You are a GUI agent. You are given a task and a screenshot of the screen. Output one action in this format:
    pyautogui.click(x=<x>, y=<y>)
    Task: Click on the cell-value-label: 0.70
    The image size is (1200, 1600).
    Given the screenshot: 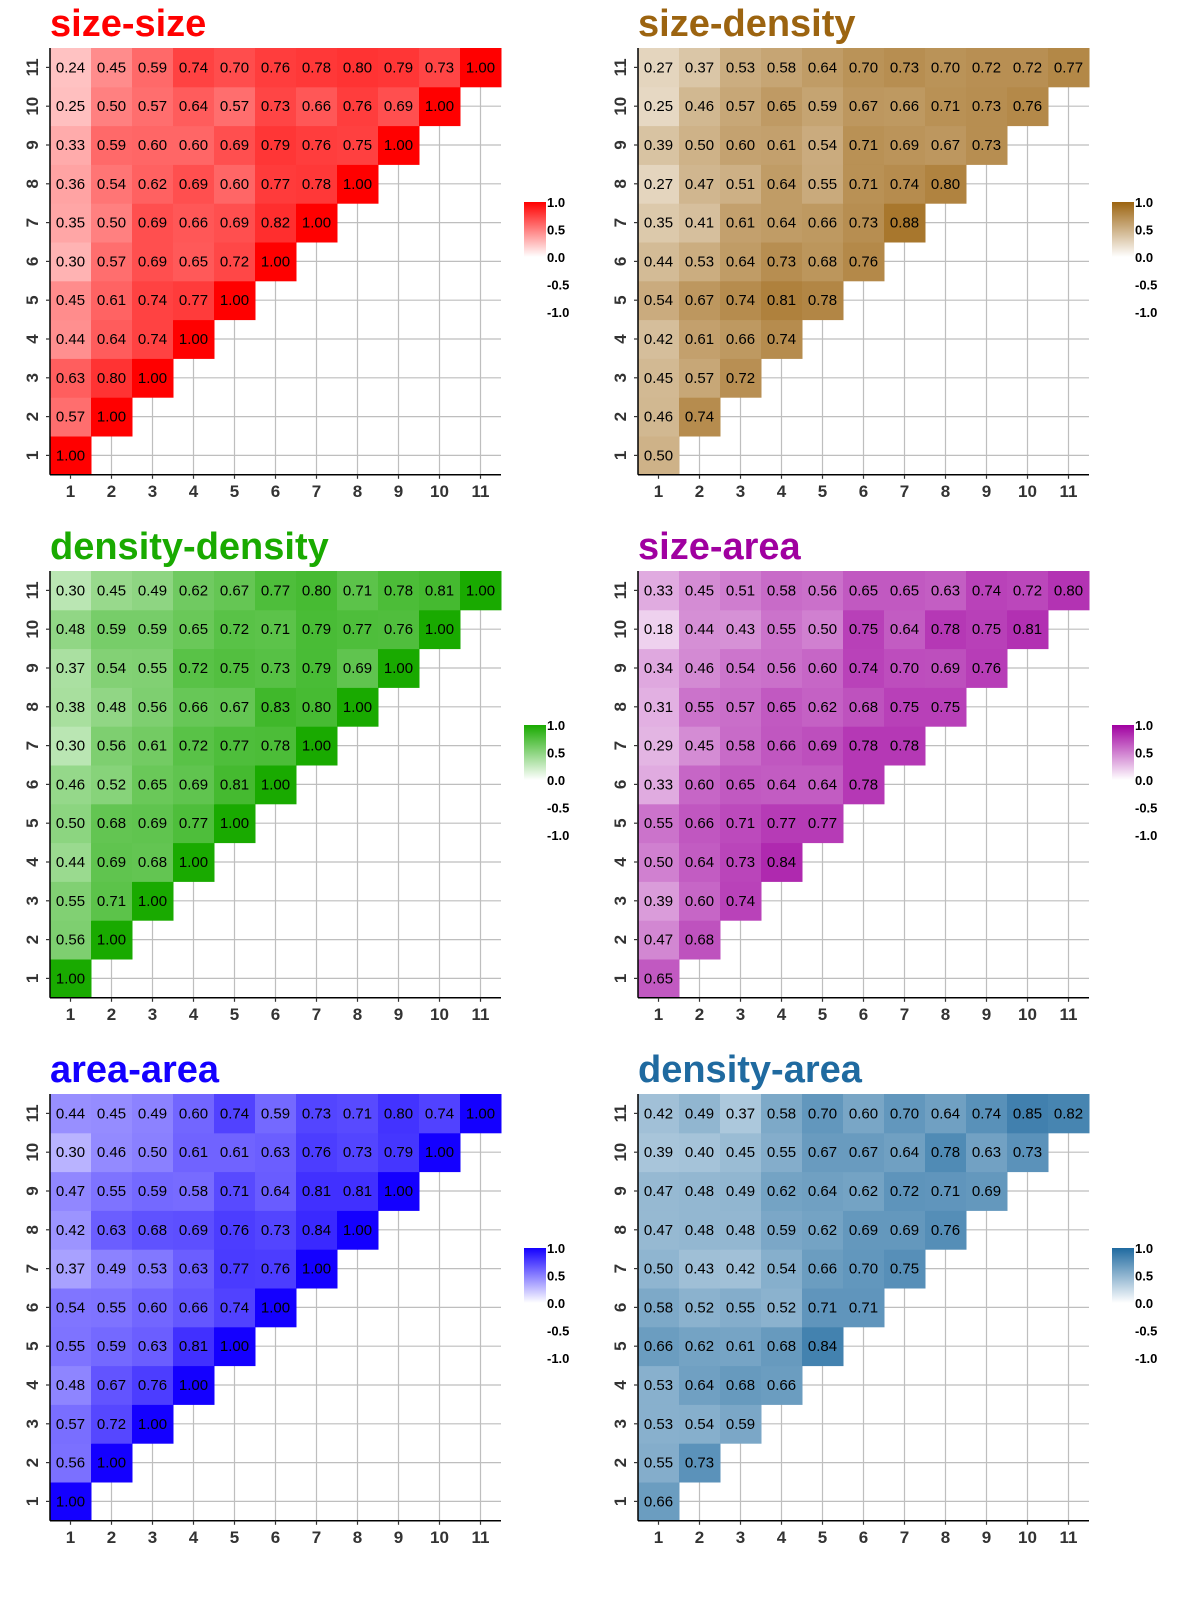 What is the action you would take?
    pyautogui.click(x=945, y=67)
    